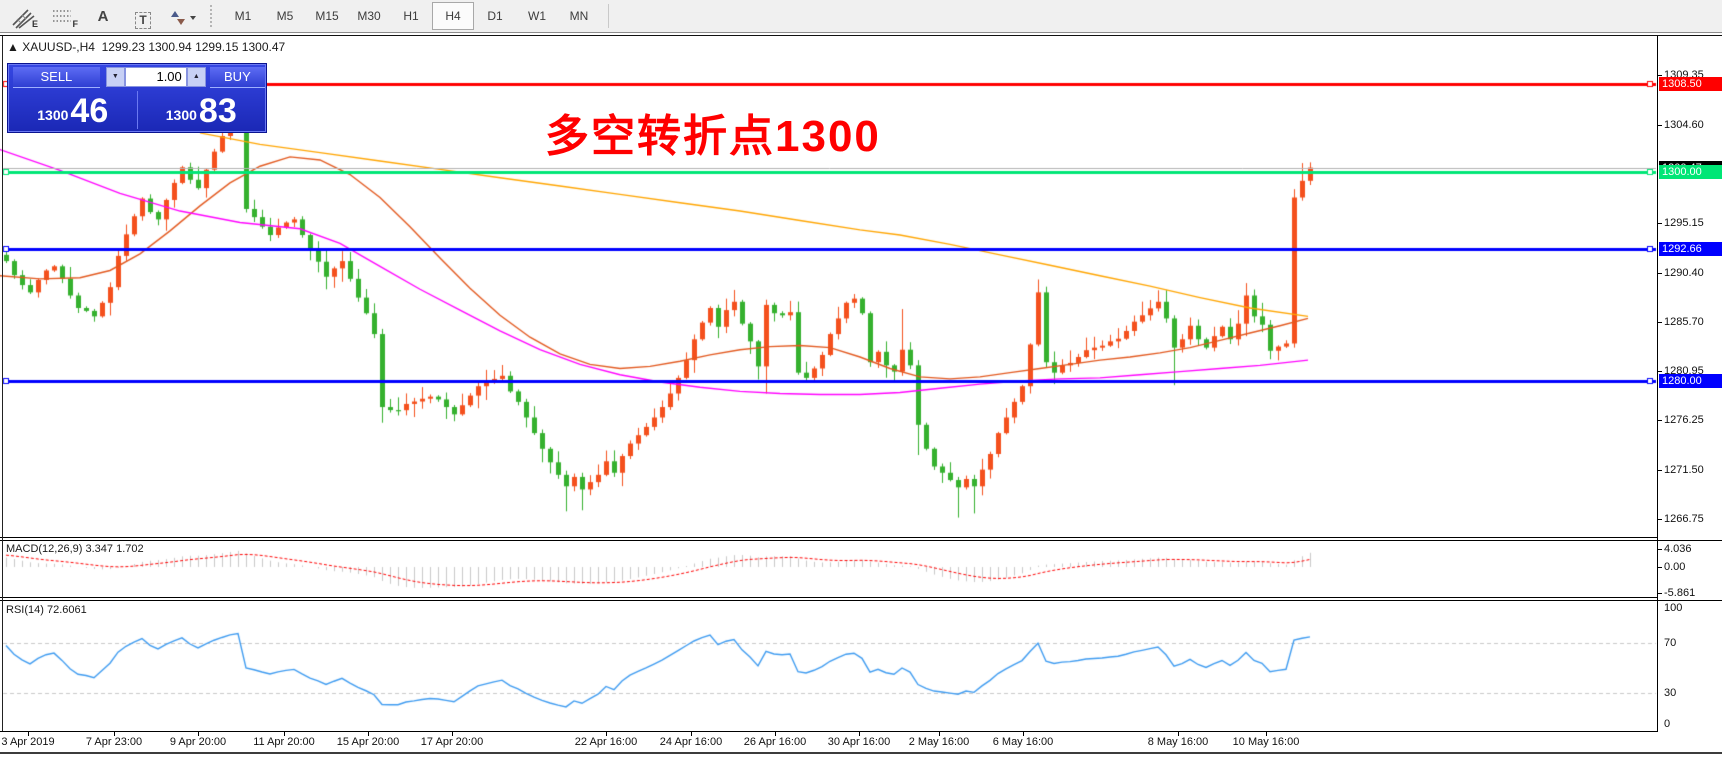 The height and width of the screenshot is (759, 1722). I want to click on time-axis-label: 7 Apr 23:00, so click(114, 742).